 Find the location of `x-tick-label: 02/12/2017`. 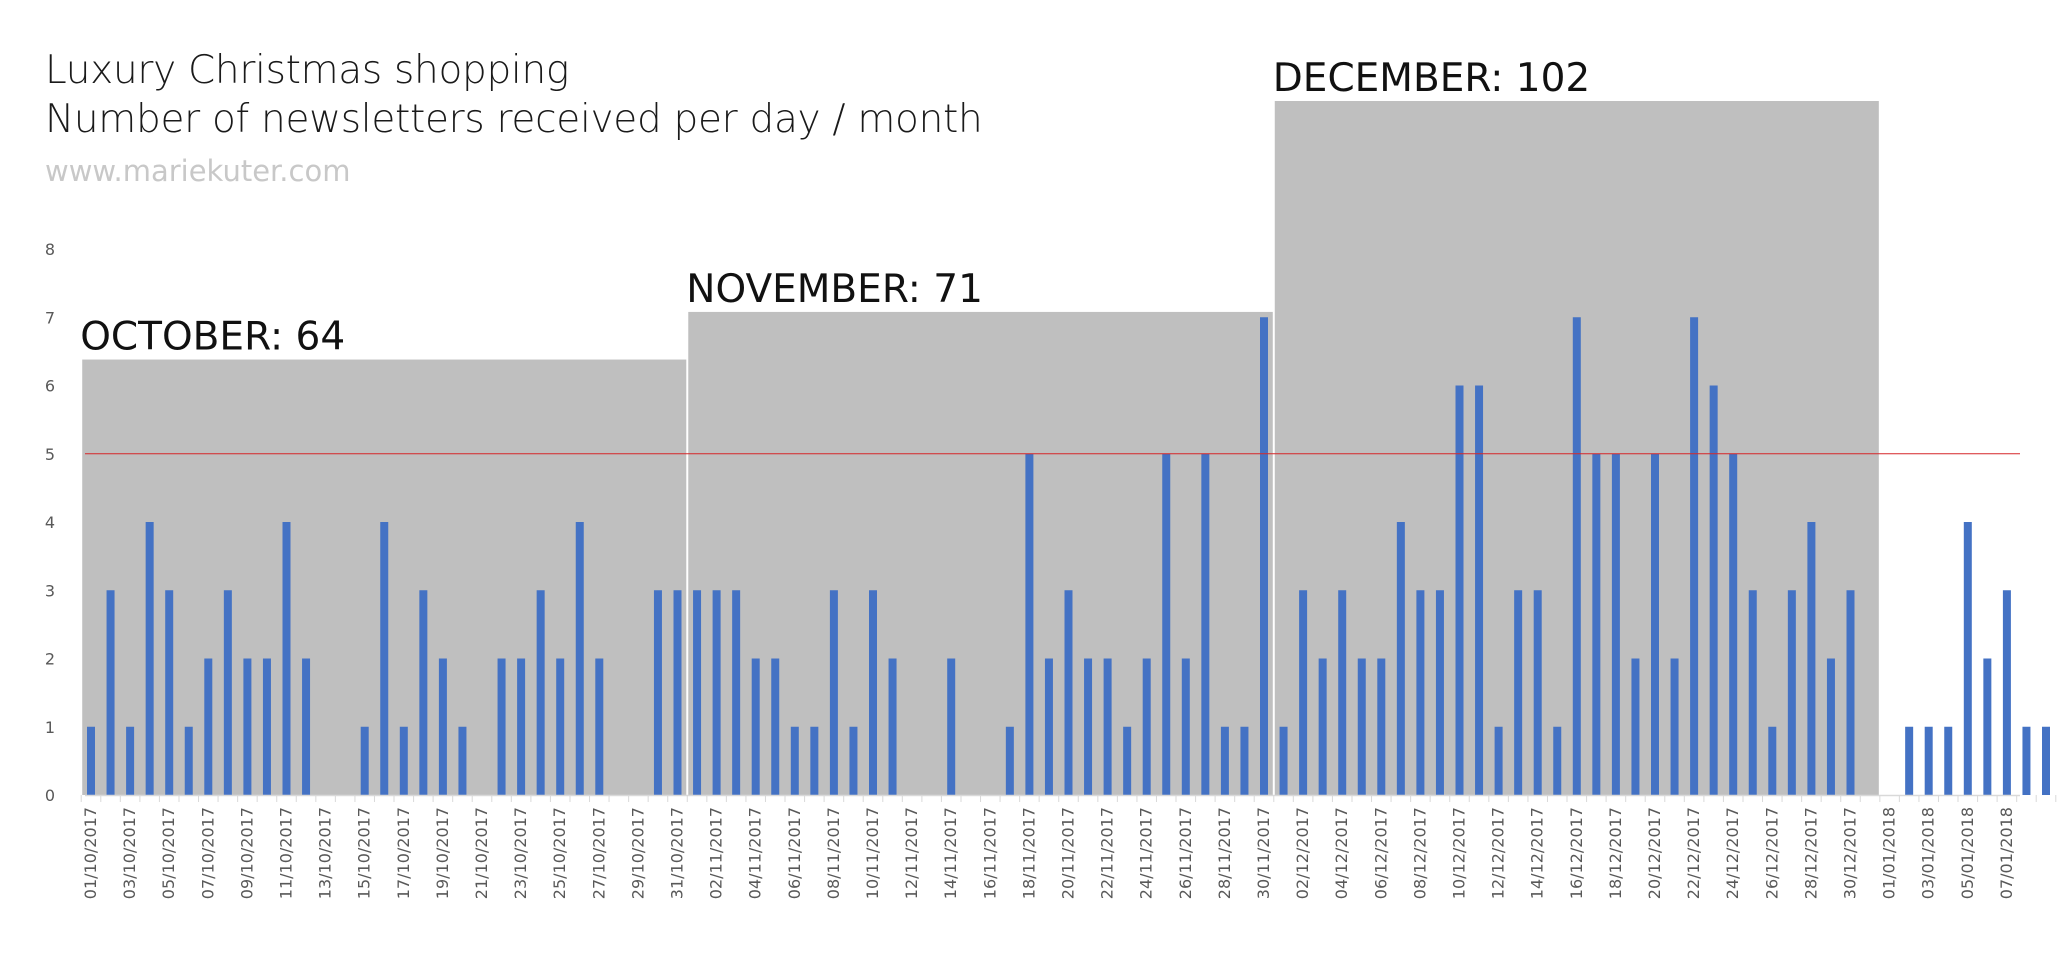

x-tick-label: 02/12/2017 is located at coordinates (1302, 853).